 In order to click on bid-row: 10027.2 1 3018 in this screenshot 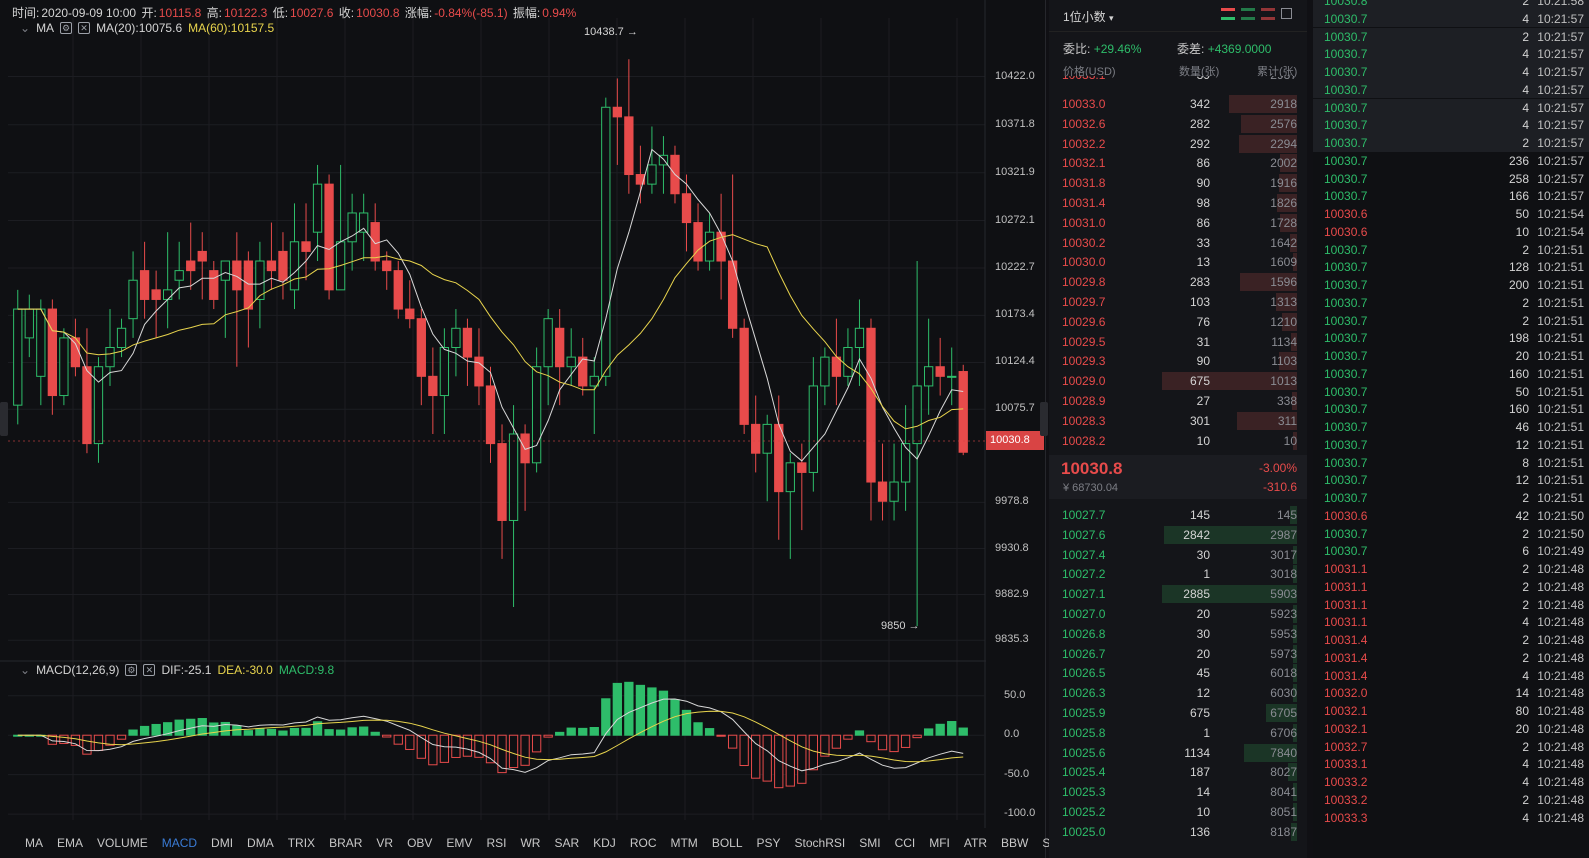, I will do `click(1178, 574)`.